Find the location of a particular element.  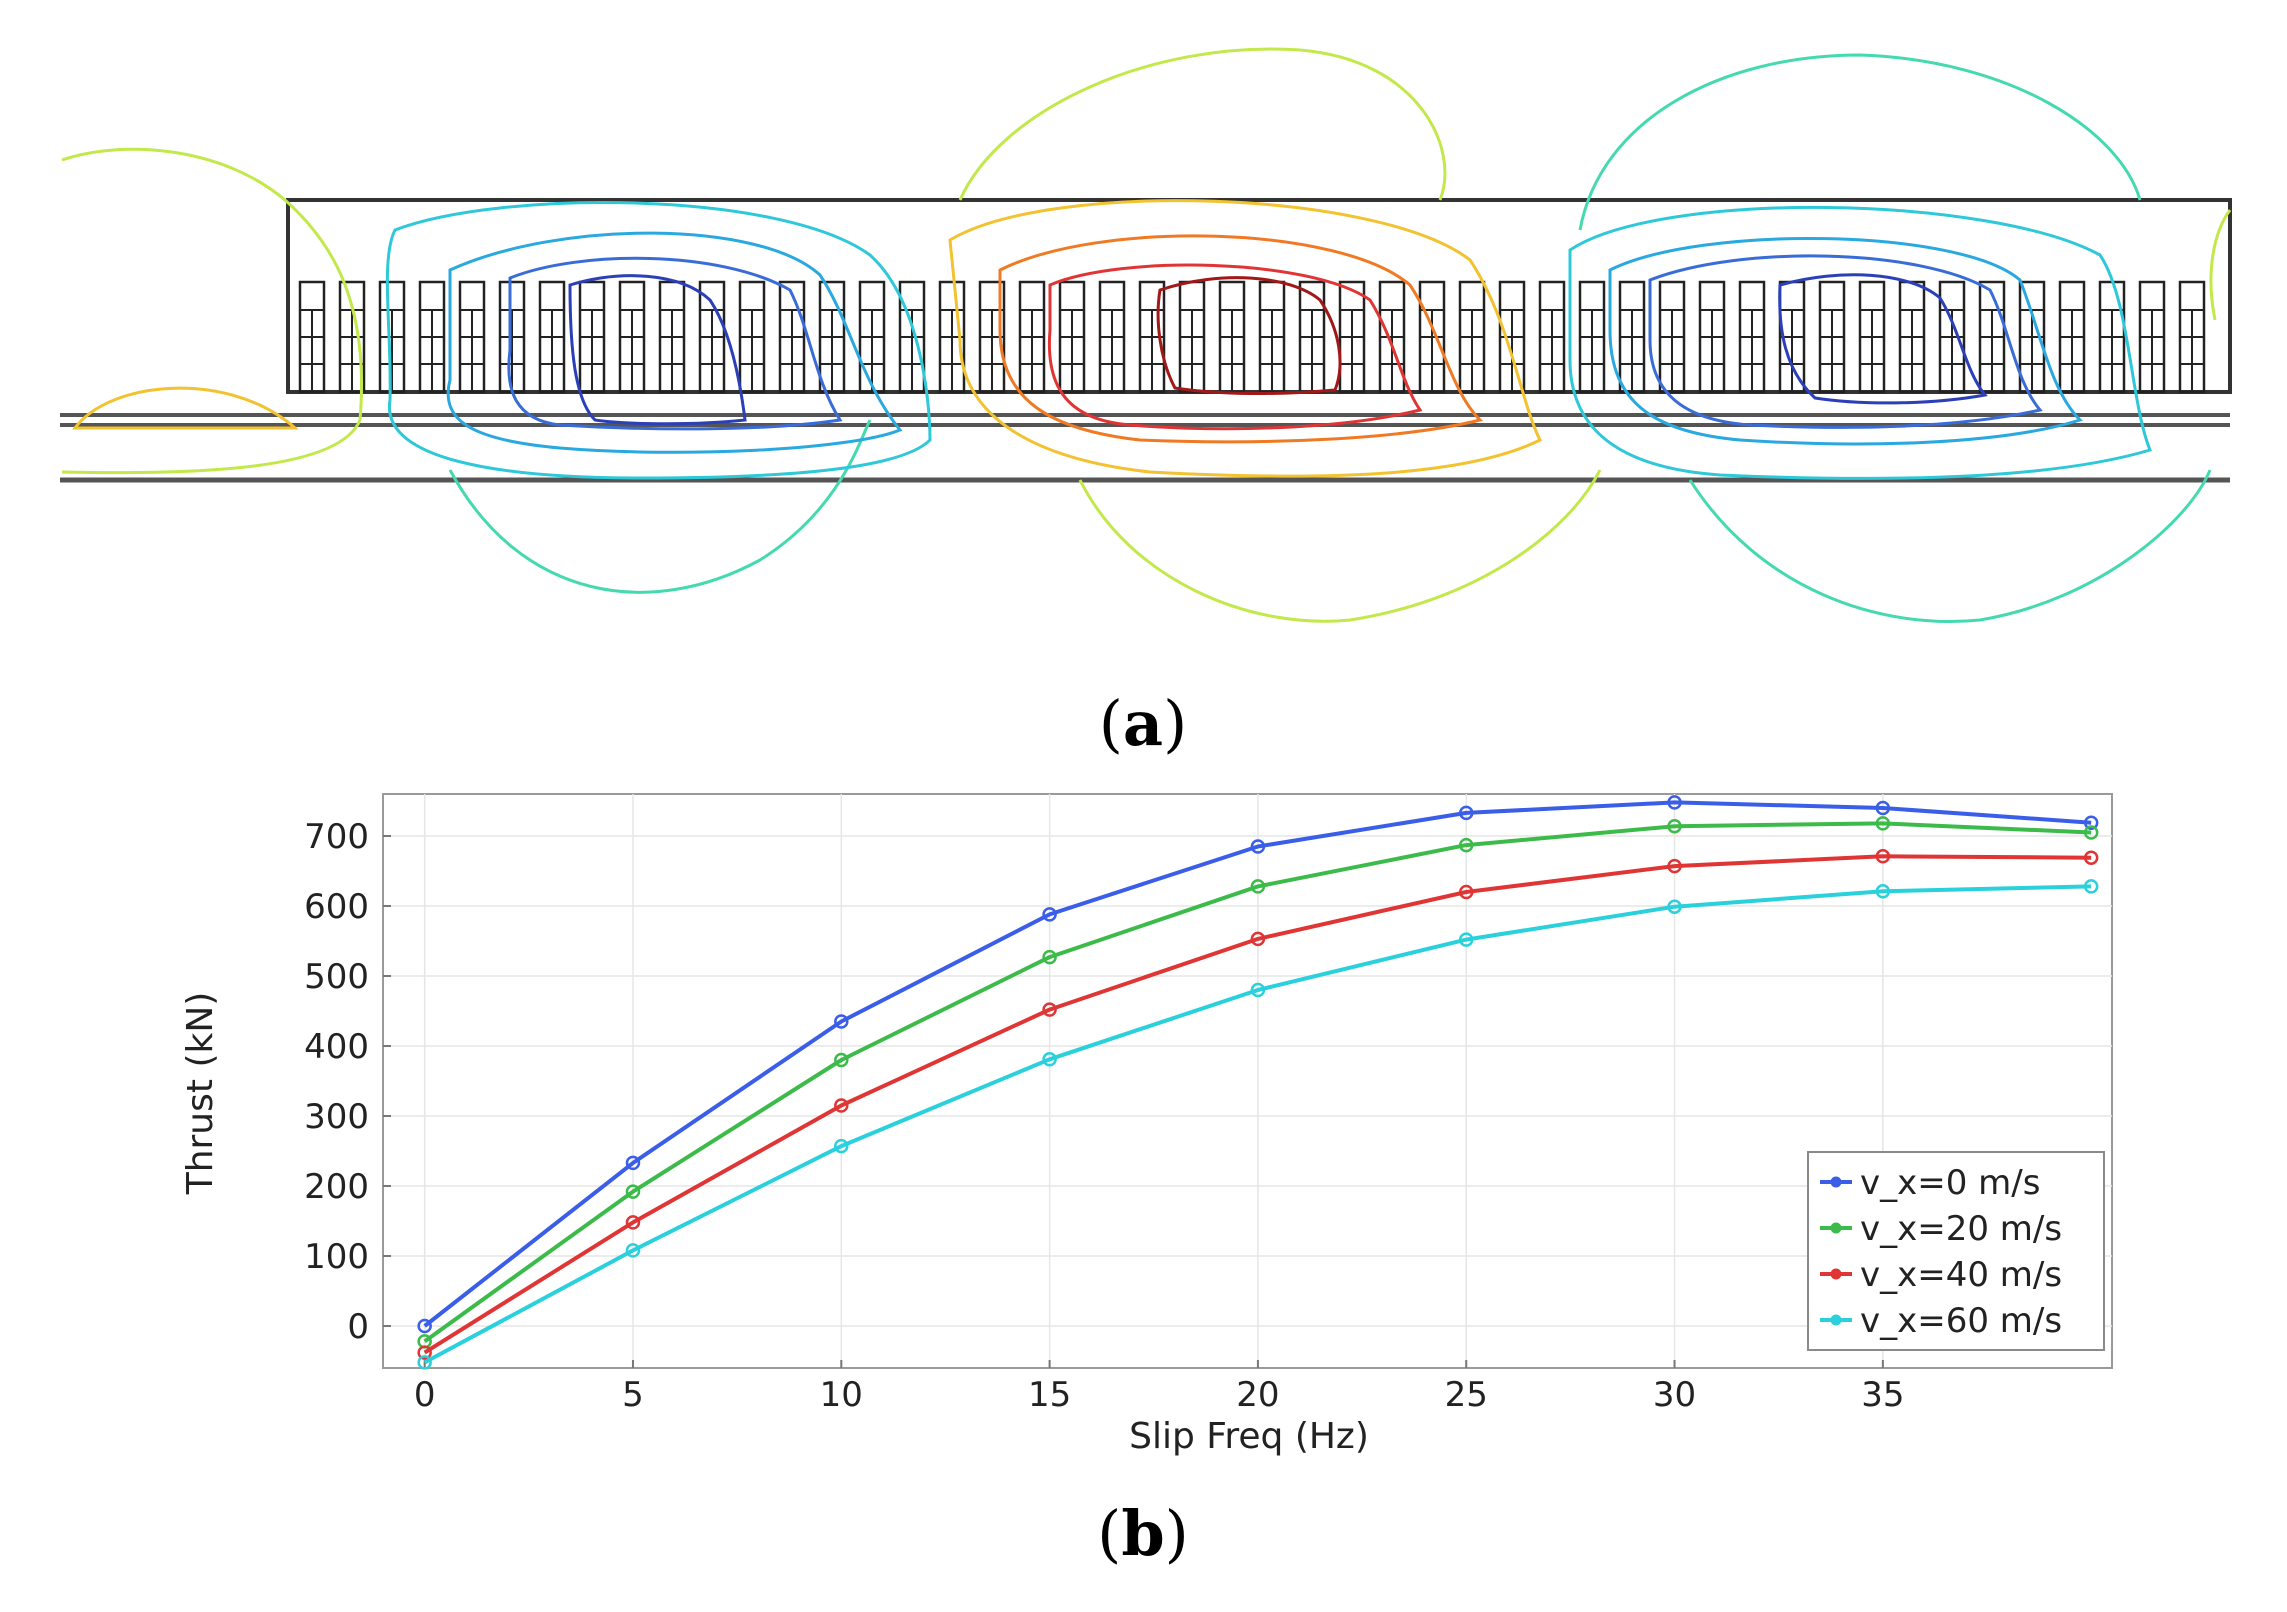

legend-item: v_x=0 m/s is located at coordinates (1930, 1183).